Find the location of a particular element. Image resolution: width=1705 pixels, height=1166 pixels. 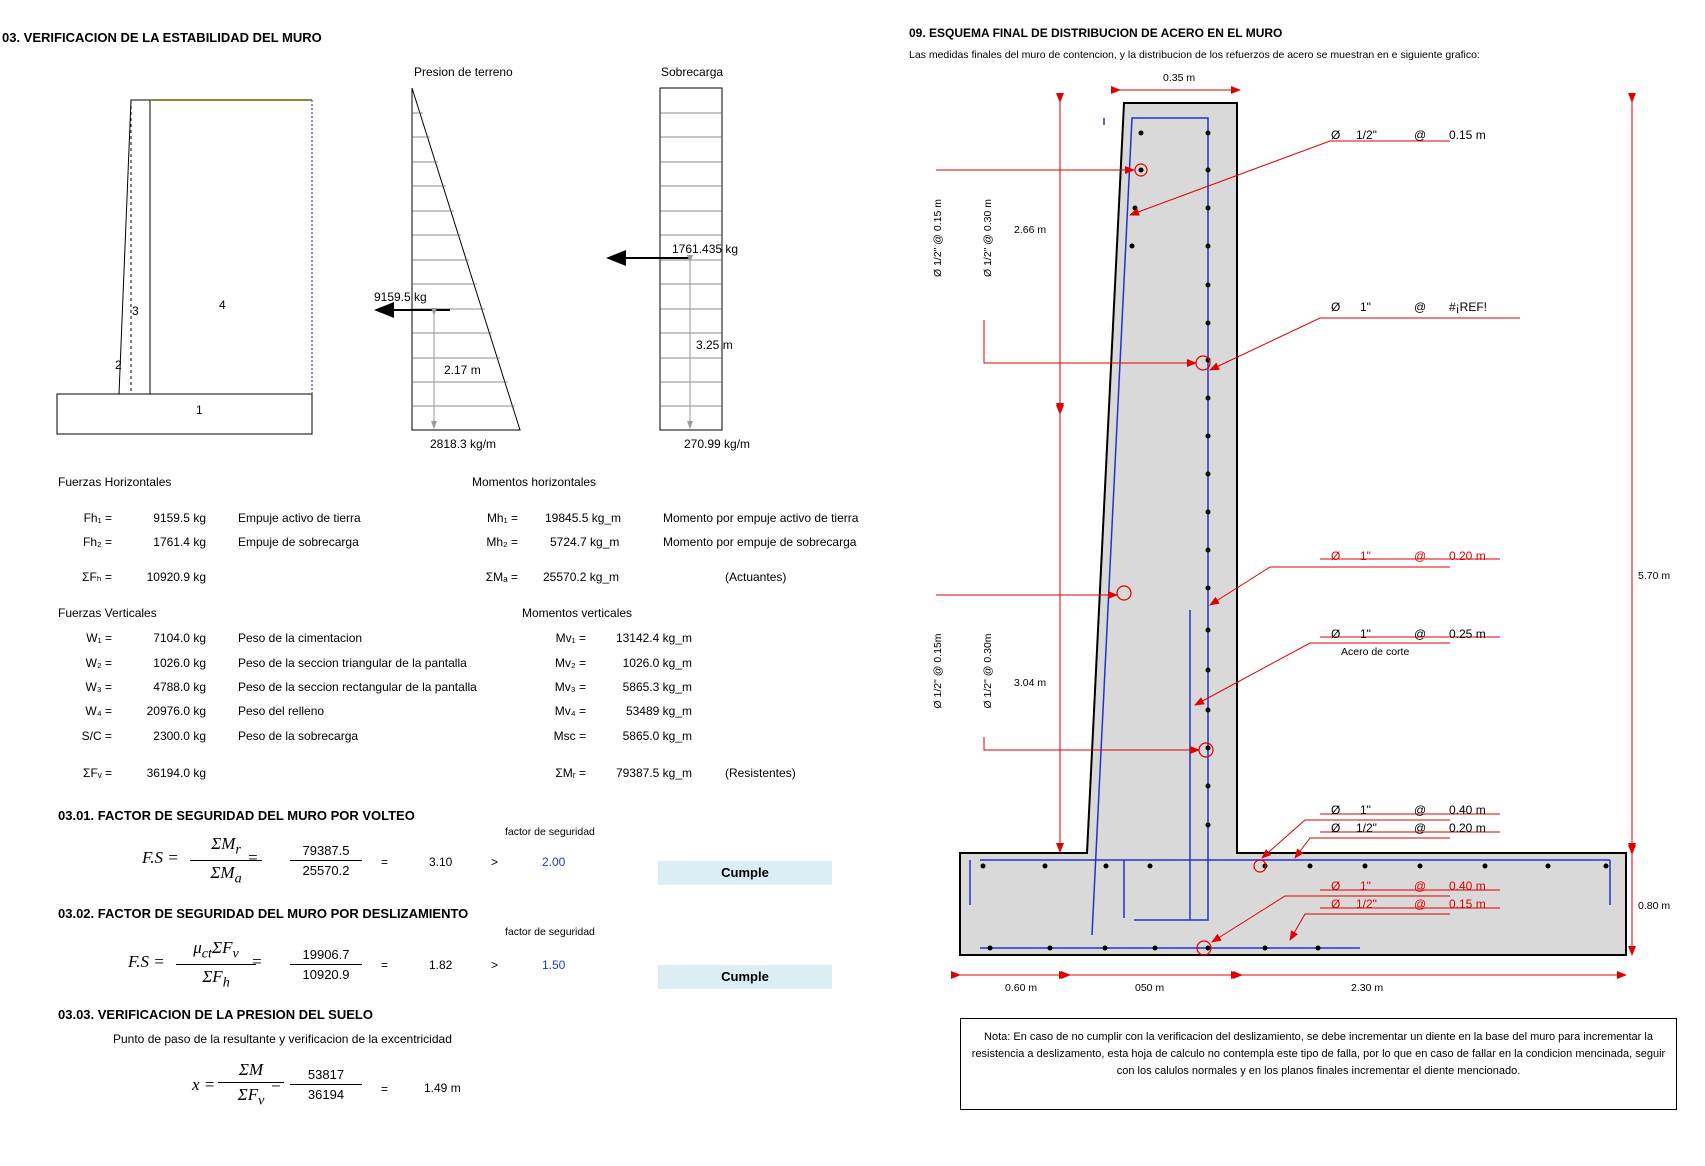

wall-sketch is located at coordinates (184, 267).